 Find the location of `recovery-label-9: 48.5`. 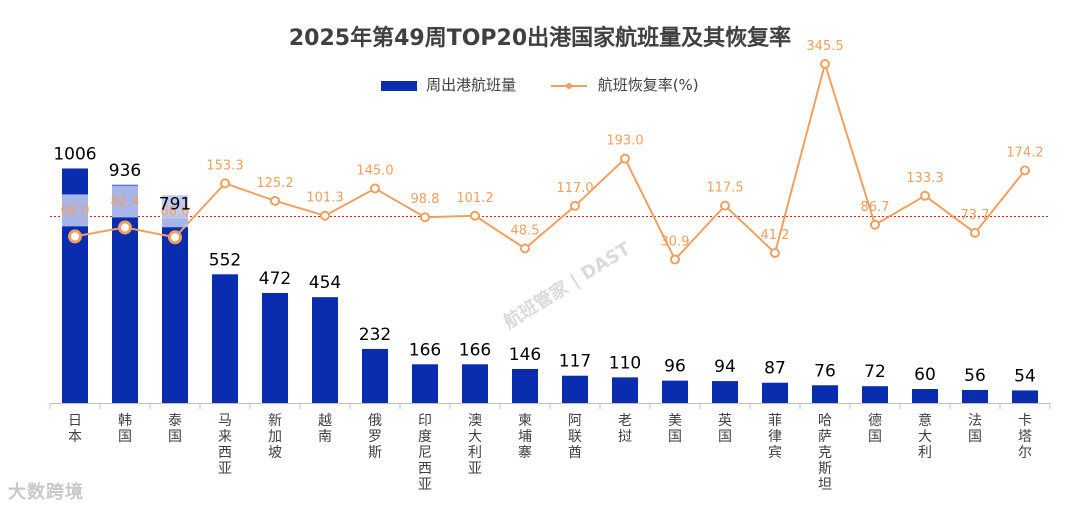

recovery-label-9: 48.5 is located at coordinates (525, 231).